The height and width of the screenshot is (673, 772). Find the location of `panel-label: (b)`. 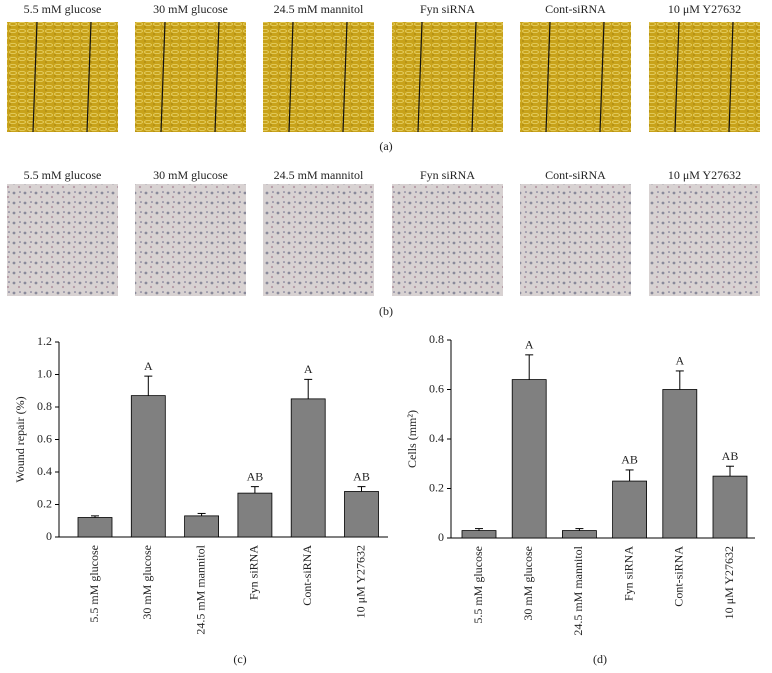

panel-label: (b) is located at coordinates (386, 311).